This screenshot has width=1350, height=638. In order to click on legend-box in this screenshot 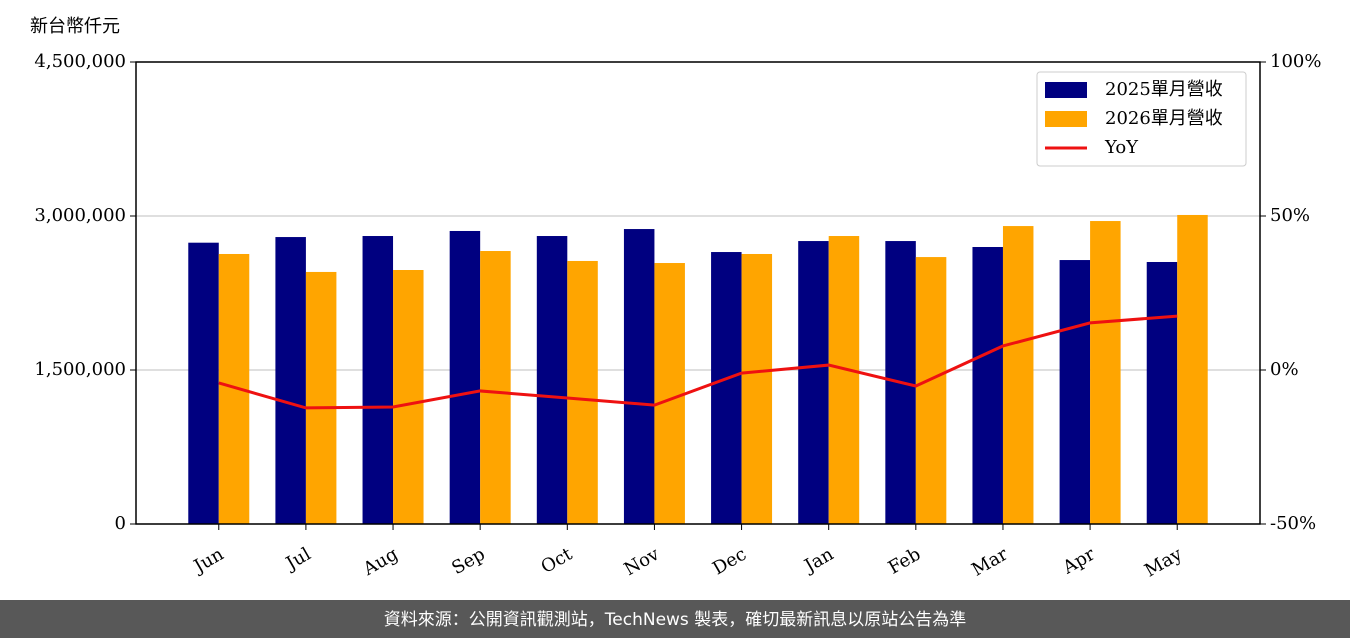, I will do `click(1141, 119)`.